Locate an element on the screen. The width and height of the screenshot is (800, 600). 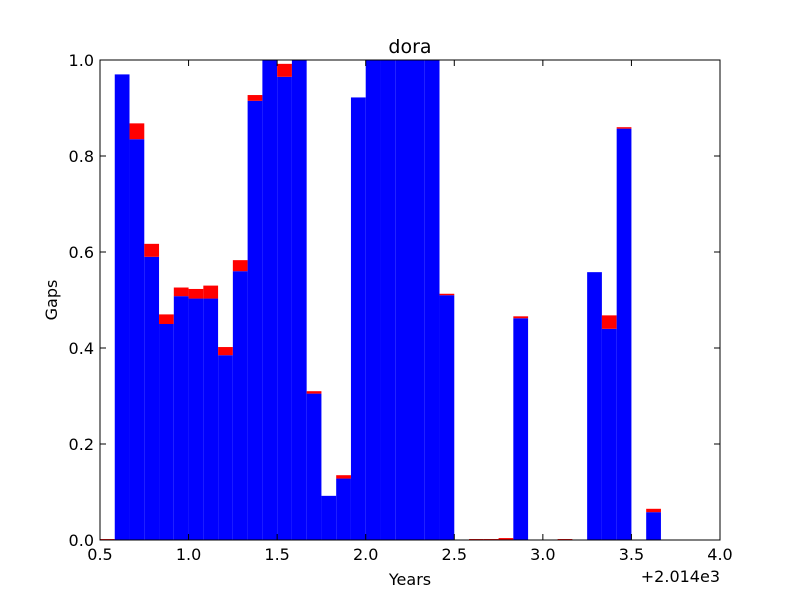
y-tick-label-2: 0.4 is located at coordinates (81, 348).